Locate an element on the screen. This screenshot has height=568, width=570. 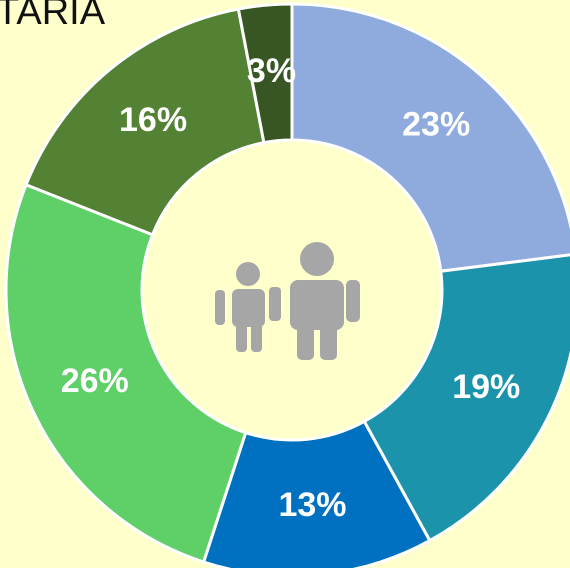
chart-title: TARIA is located at coordinates (53, 16).